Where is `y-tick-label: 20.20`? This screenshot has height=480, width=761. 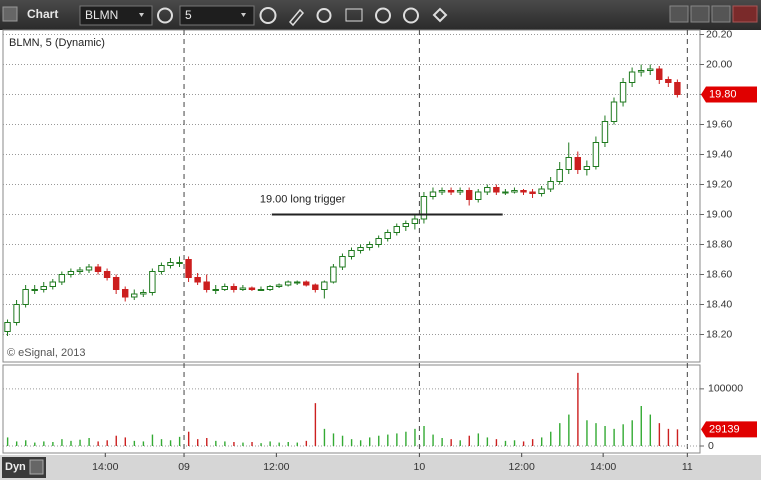 y-tick-label: 20.20 is located at coordinates (719, 34).